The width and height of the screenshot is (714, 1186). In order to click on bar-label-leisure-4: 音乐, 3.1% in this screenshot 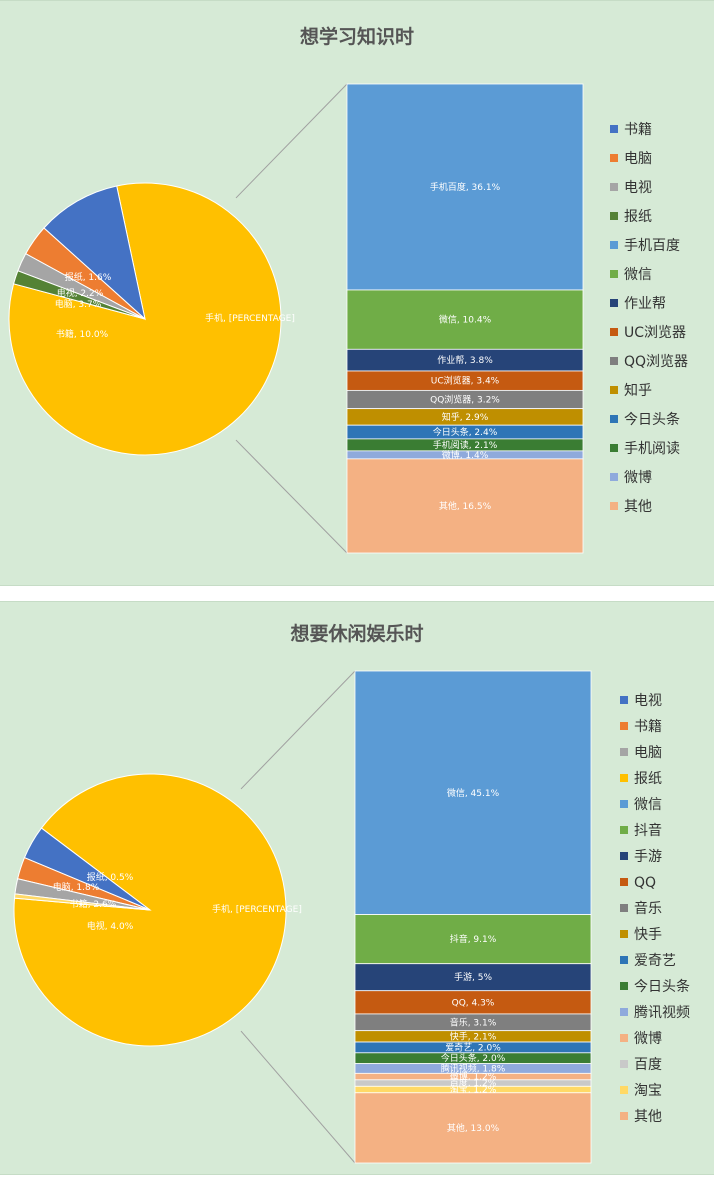, I will do `click(473, 1022)`.